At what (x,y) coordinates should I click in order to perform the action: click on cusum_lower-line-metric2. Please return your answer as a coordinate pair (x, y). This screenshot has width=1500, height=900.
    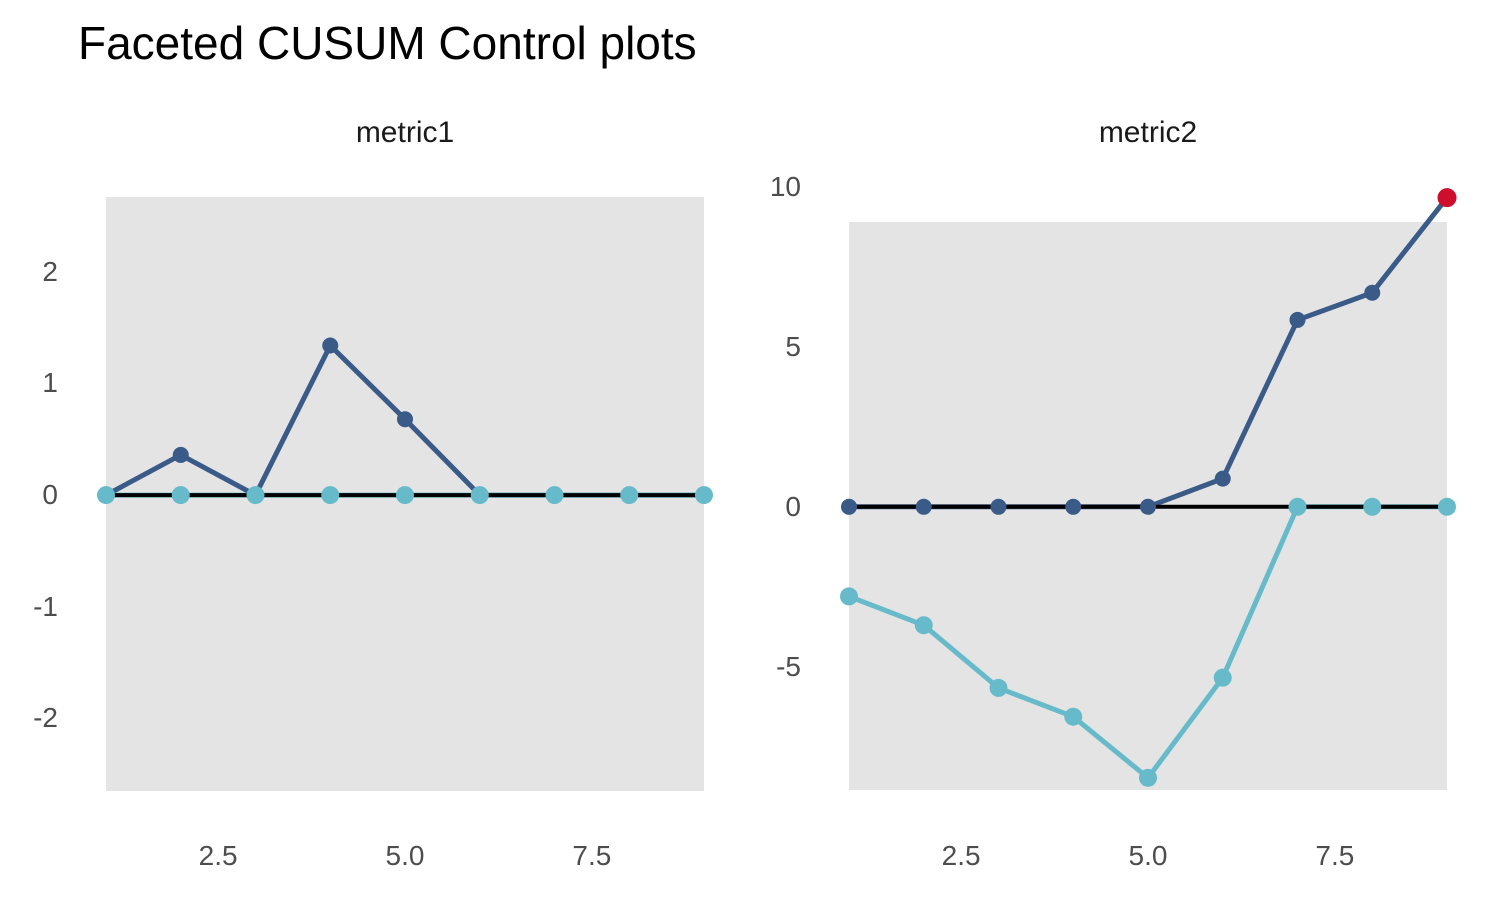
    Looking at the image, I should click on (1148, 642).